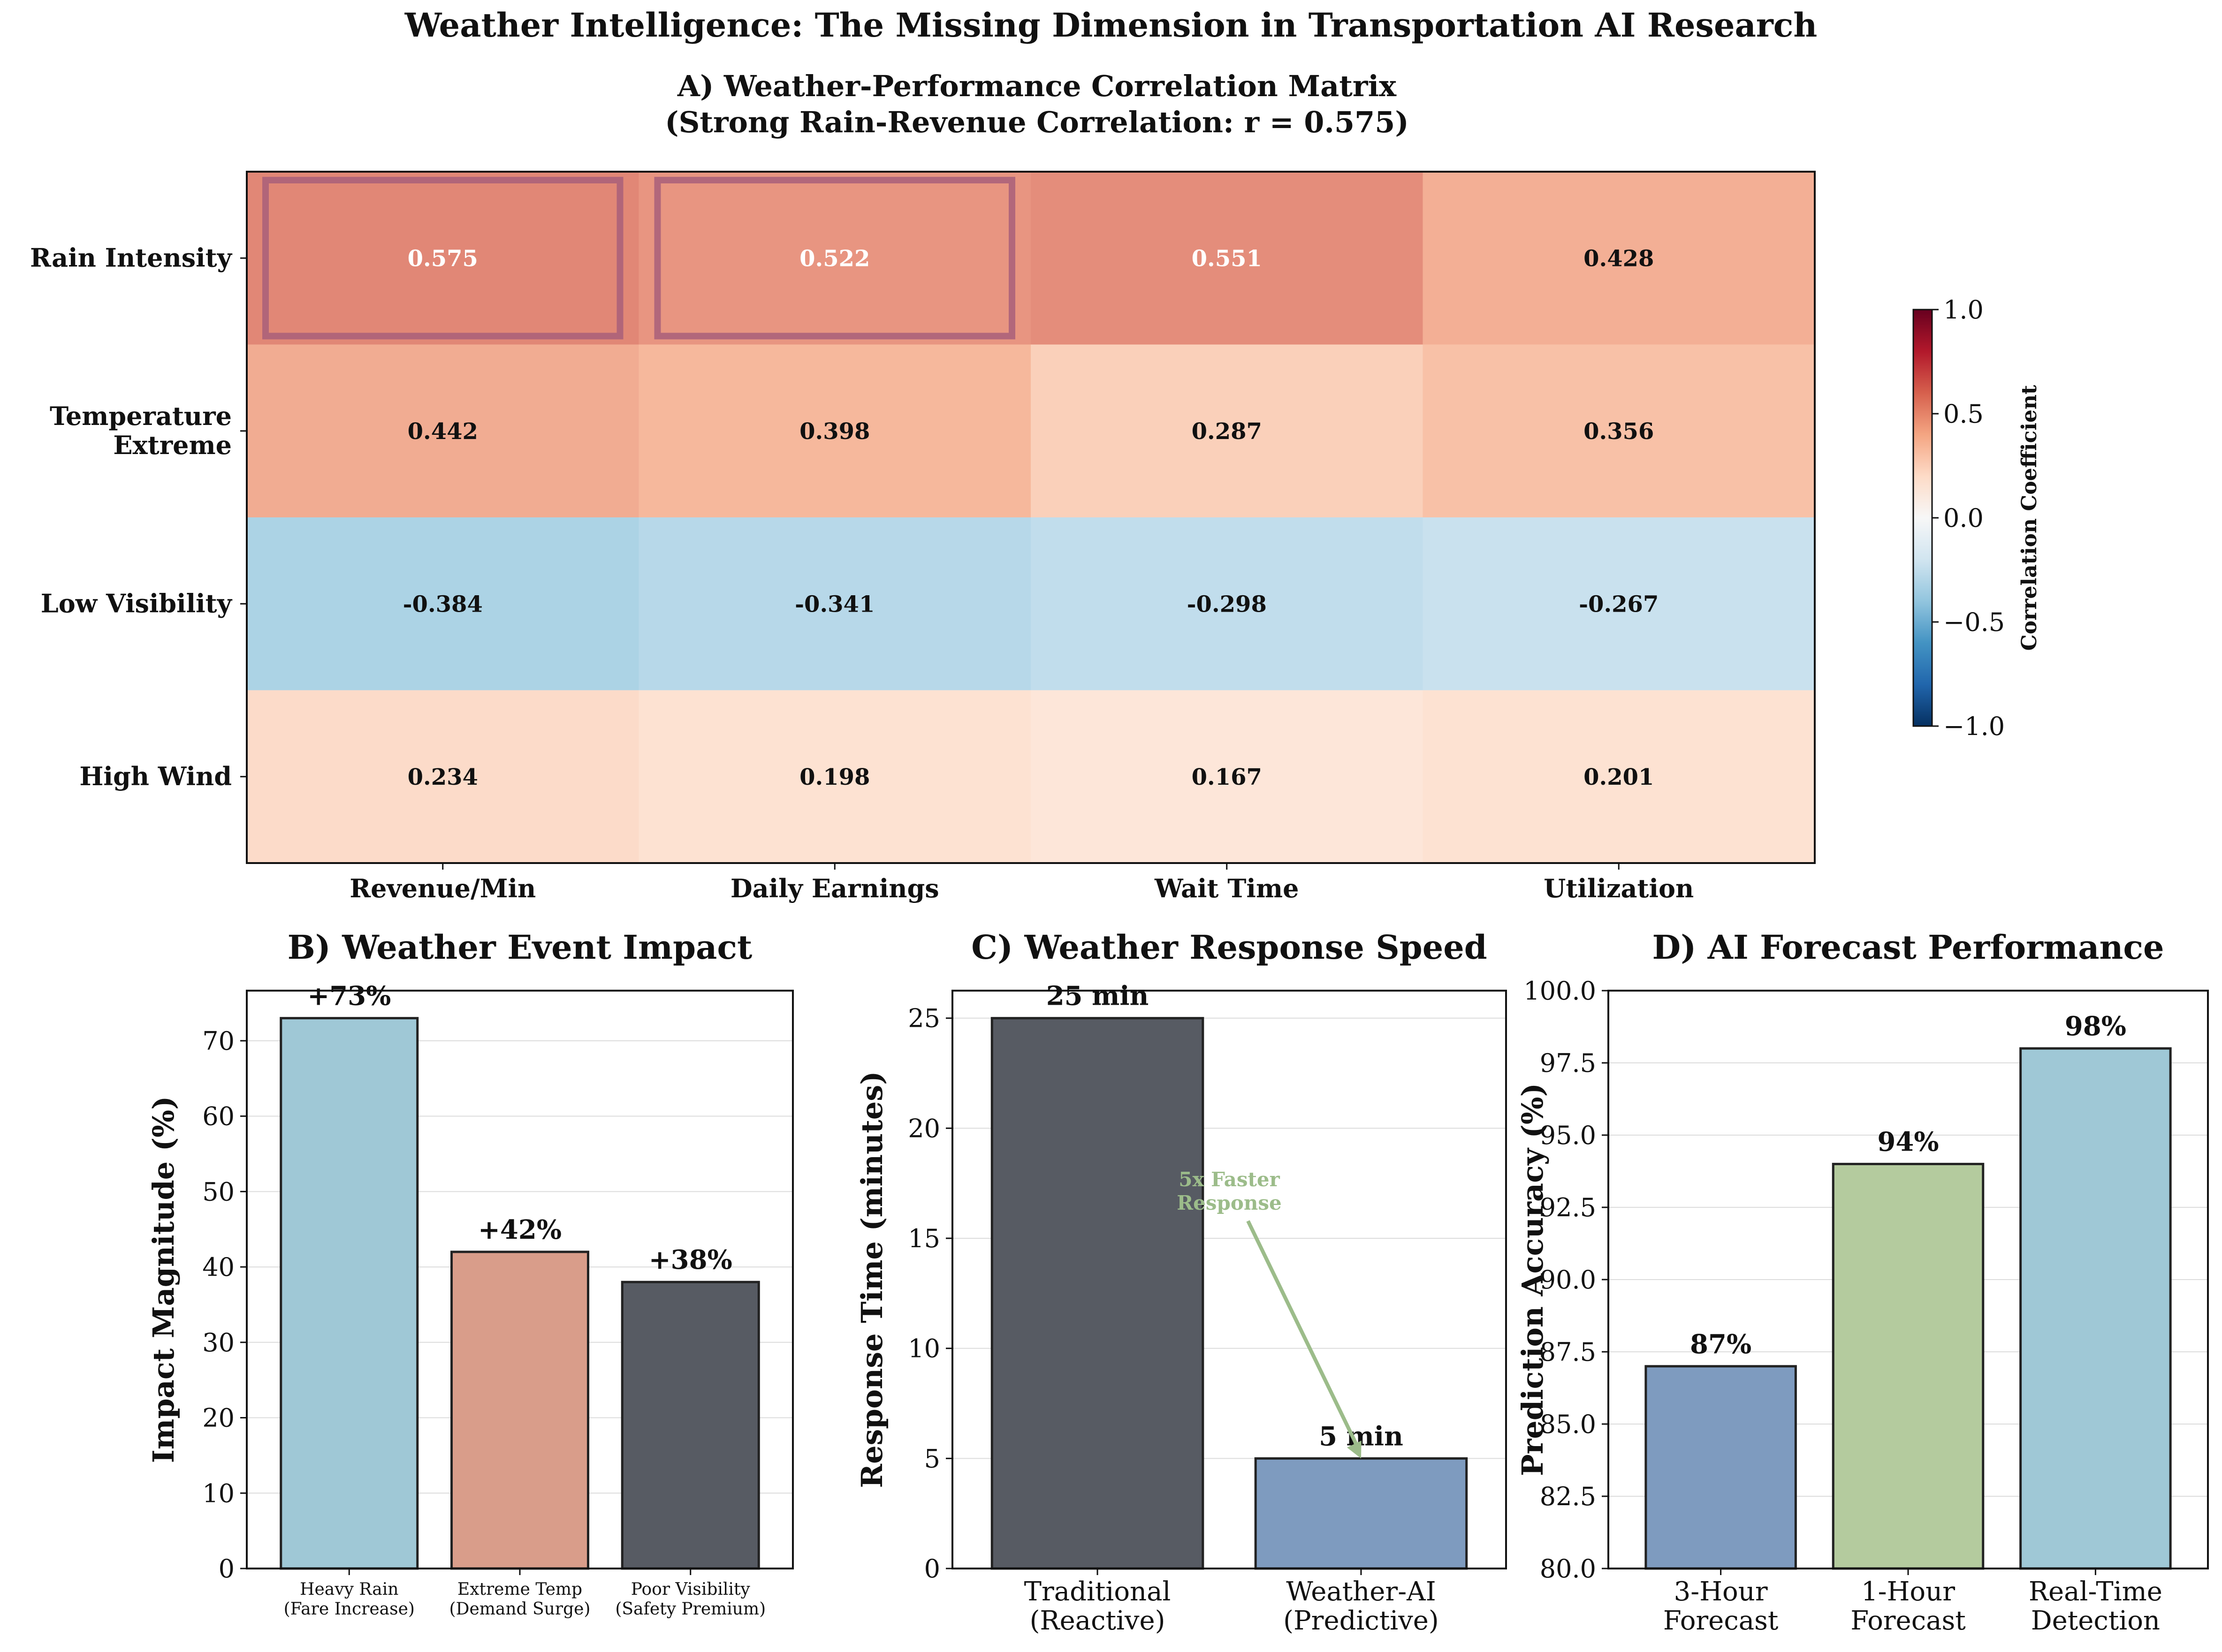  I want to click on y-axis-label: Response Time (minutes), so click(872, 1279).